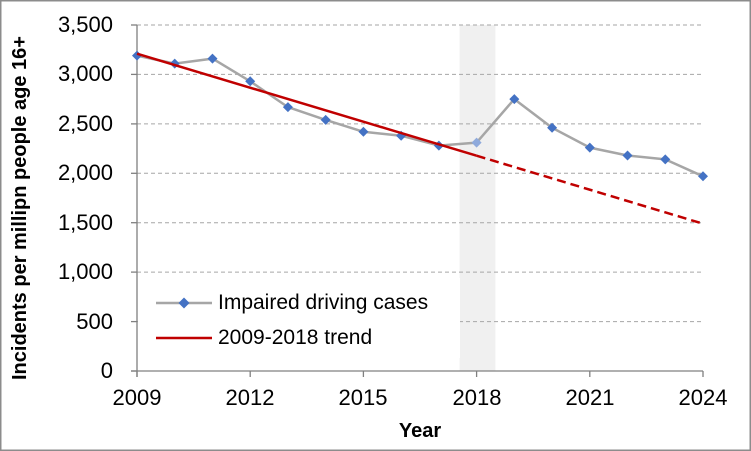 The height and width of the screenshot is (451, 751). What do you see at coordinates (85, 24) in the screenshot?
I see `y-tick-label: 3,500` at bounding box center [85, 24].